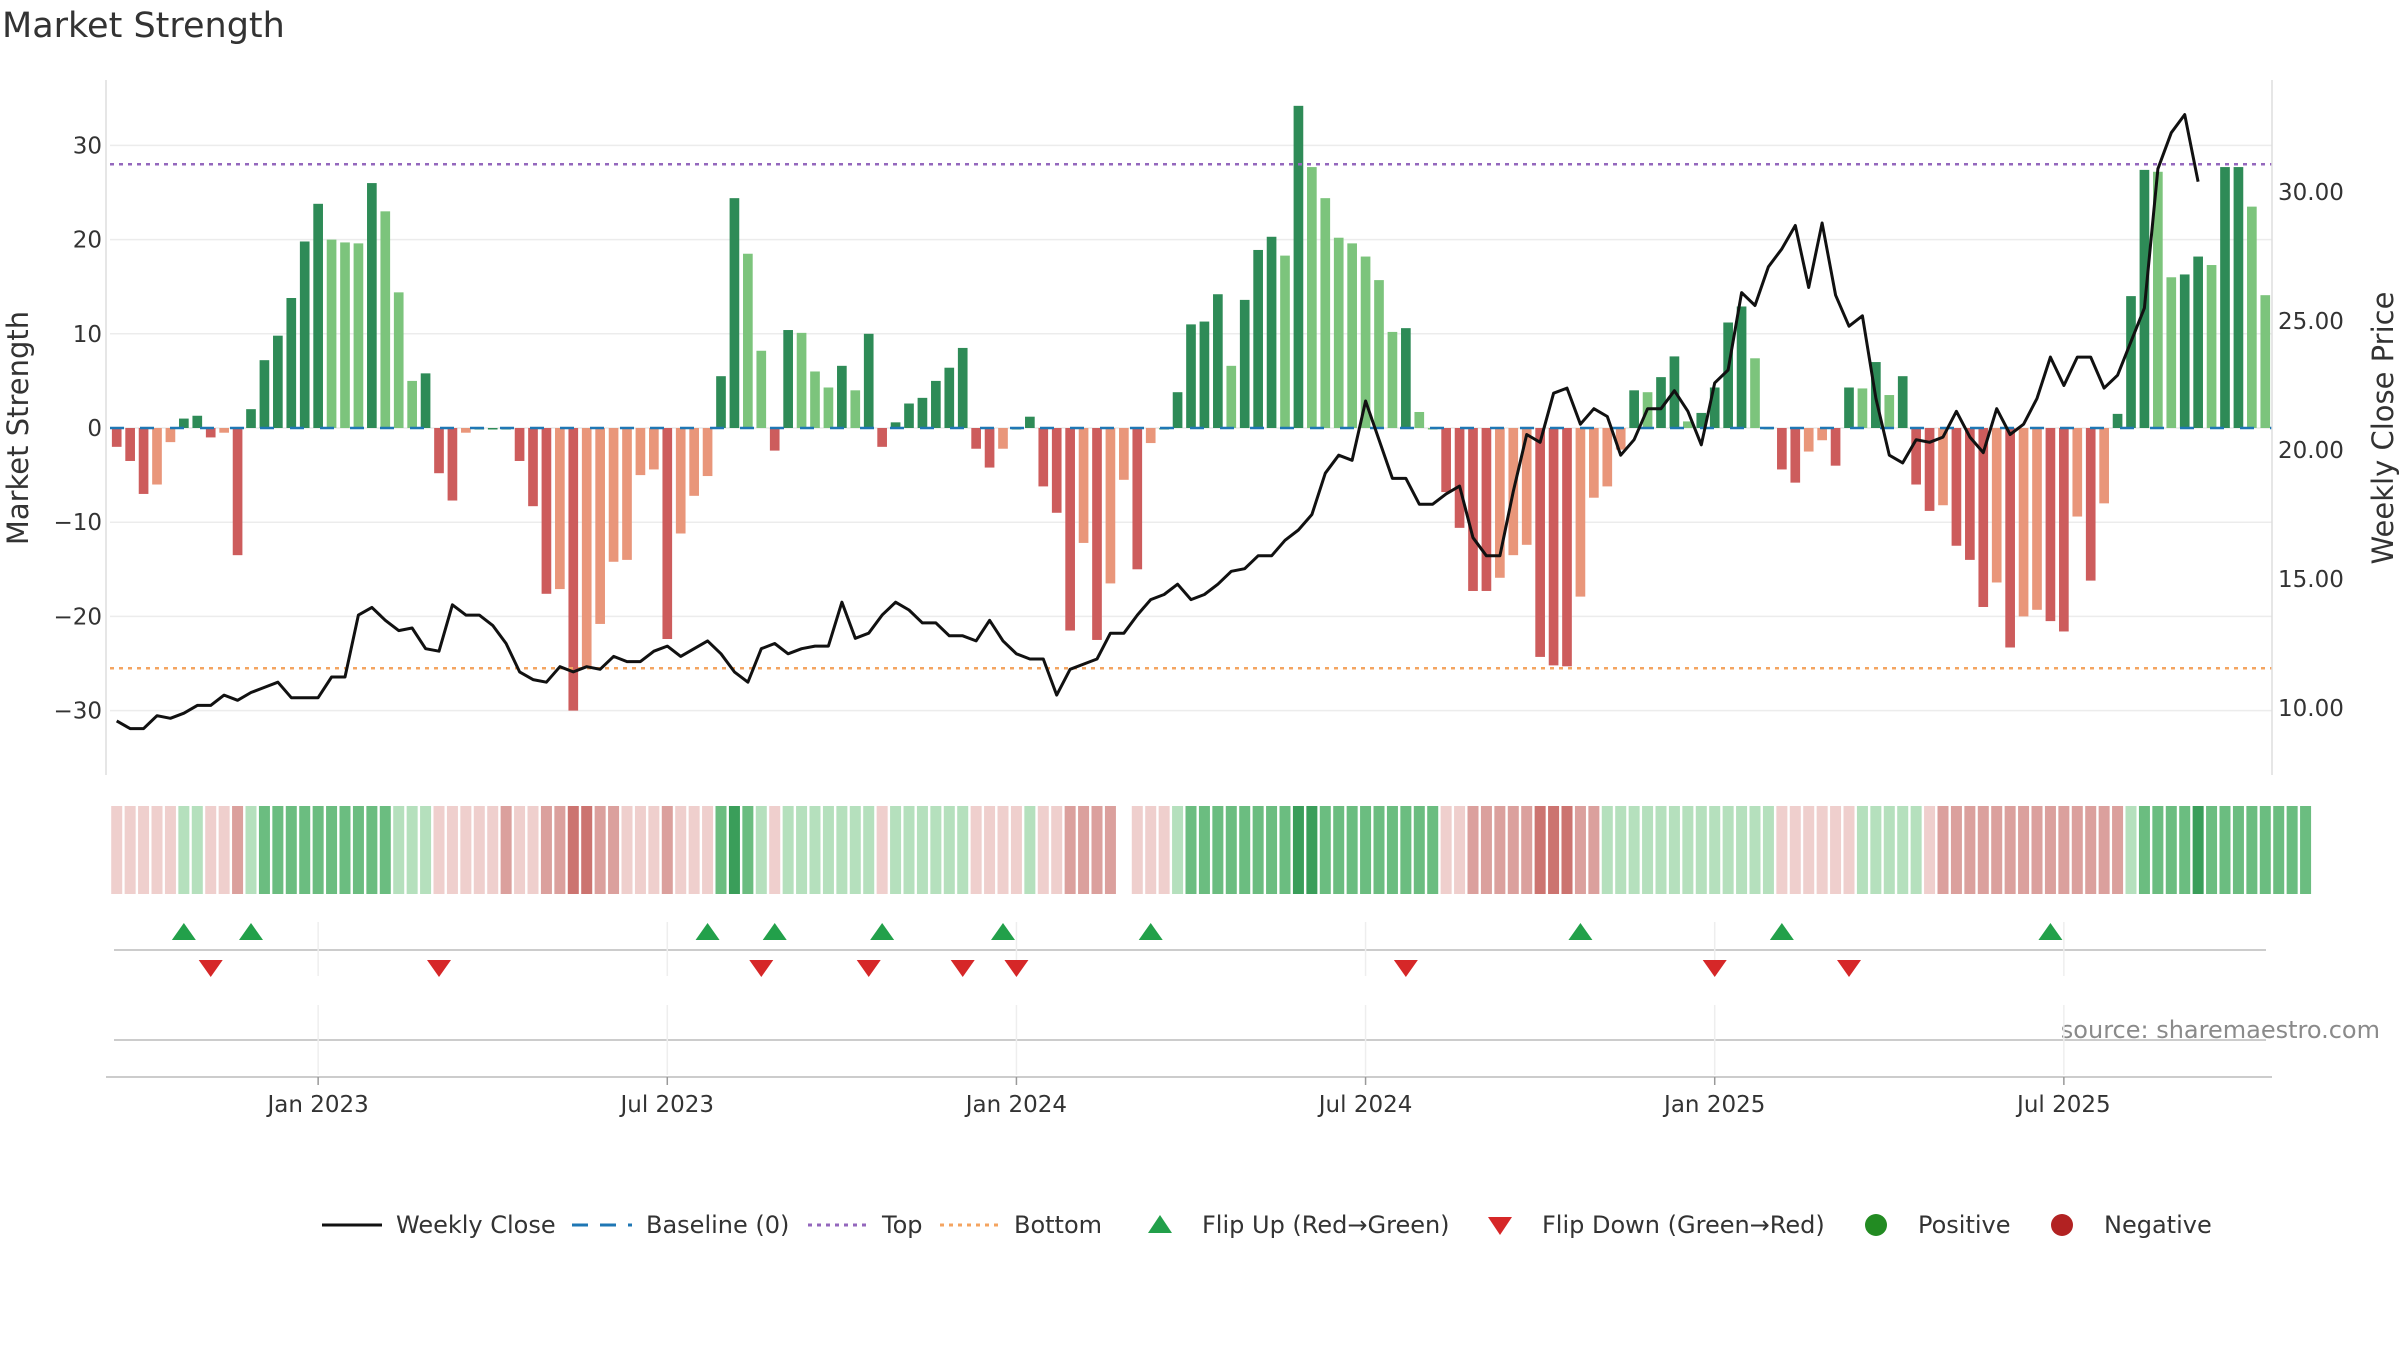  I want to click on y-tick-label: −10, so click(77, 523).